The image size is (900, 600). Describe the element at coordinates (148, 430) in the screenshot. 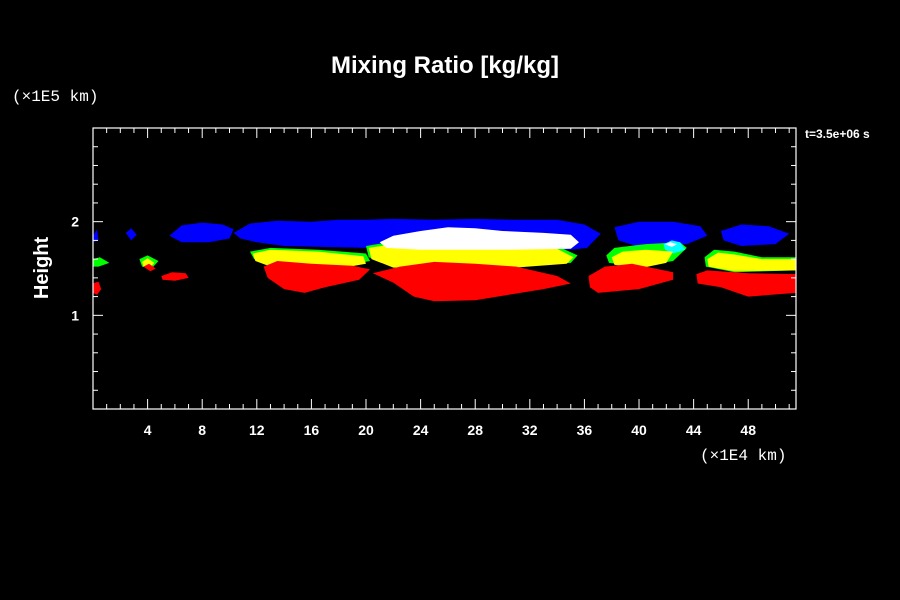

I see `x-tick-label: 4` at that location.